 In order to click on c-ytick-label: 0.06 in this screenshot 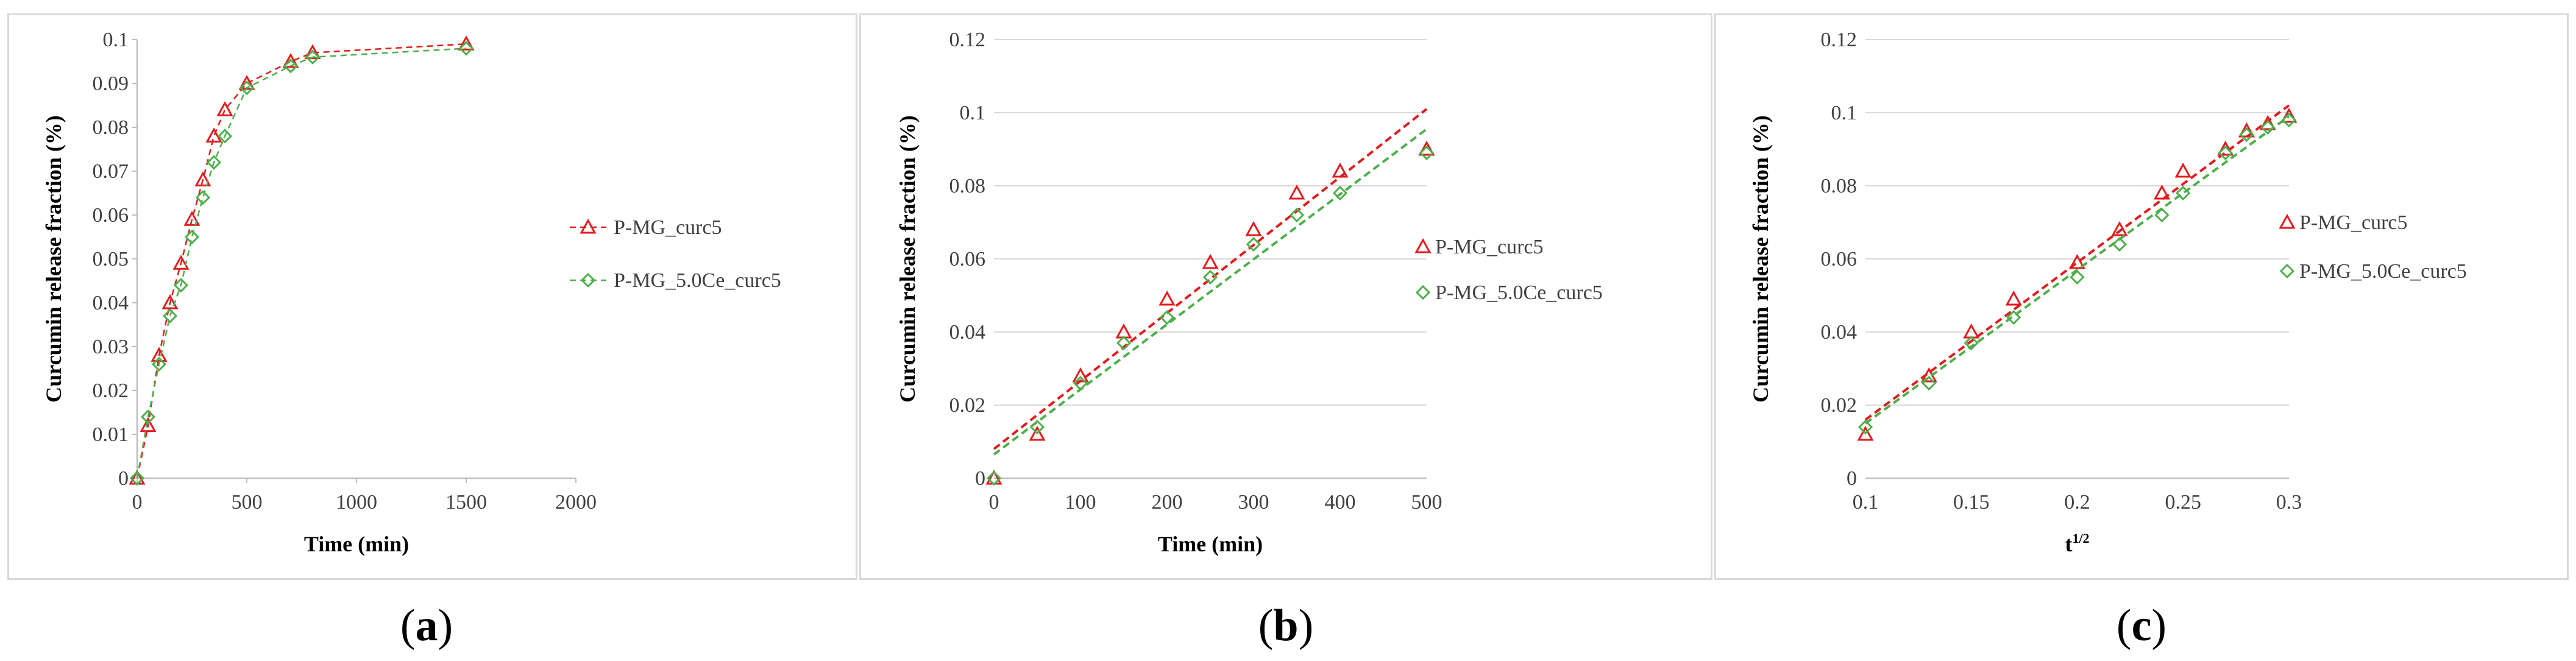, I will do `click(1839, 259)`.